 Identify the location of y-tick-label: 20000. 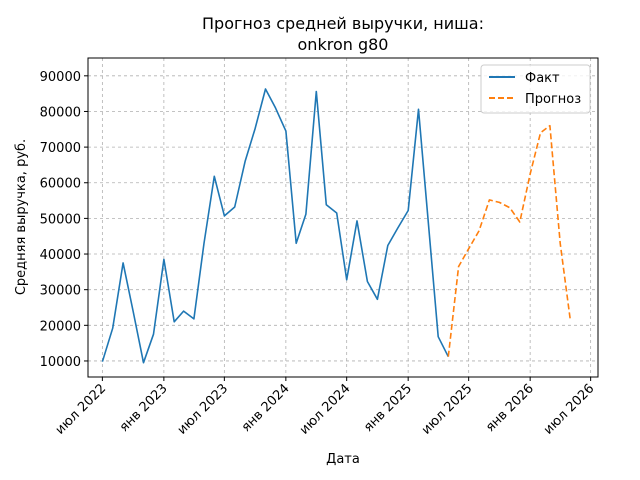
(60, 326).